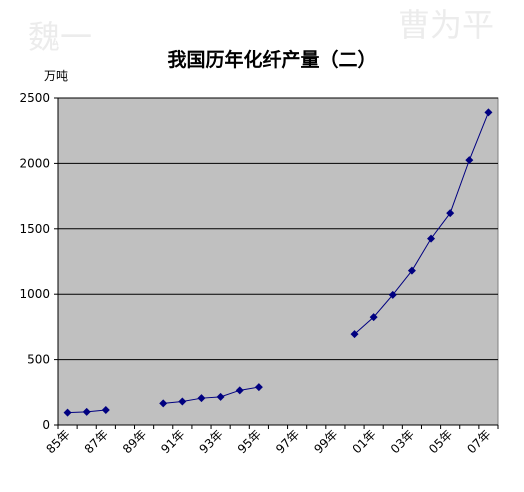 Image resolution: width=524 pixels, height=492 pixels. Describe the element at coordinates (271, 59) in the screenshot. I see `chart-title: 我国历年化纤产量（二）` at that location.